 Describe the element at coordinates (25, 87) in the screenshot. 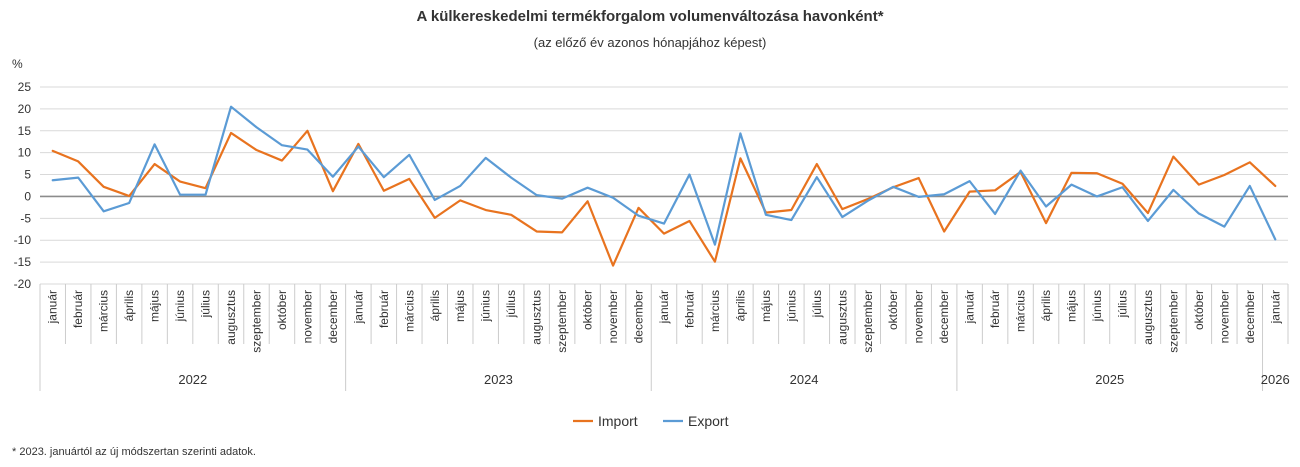

I see `y-tick-label: 25` at that location.